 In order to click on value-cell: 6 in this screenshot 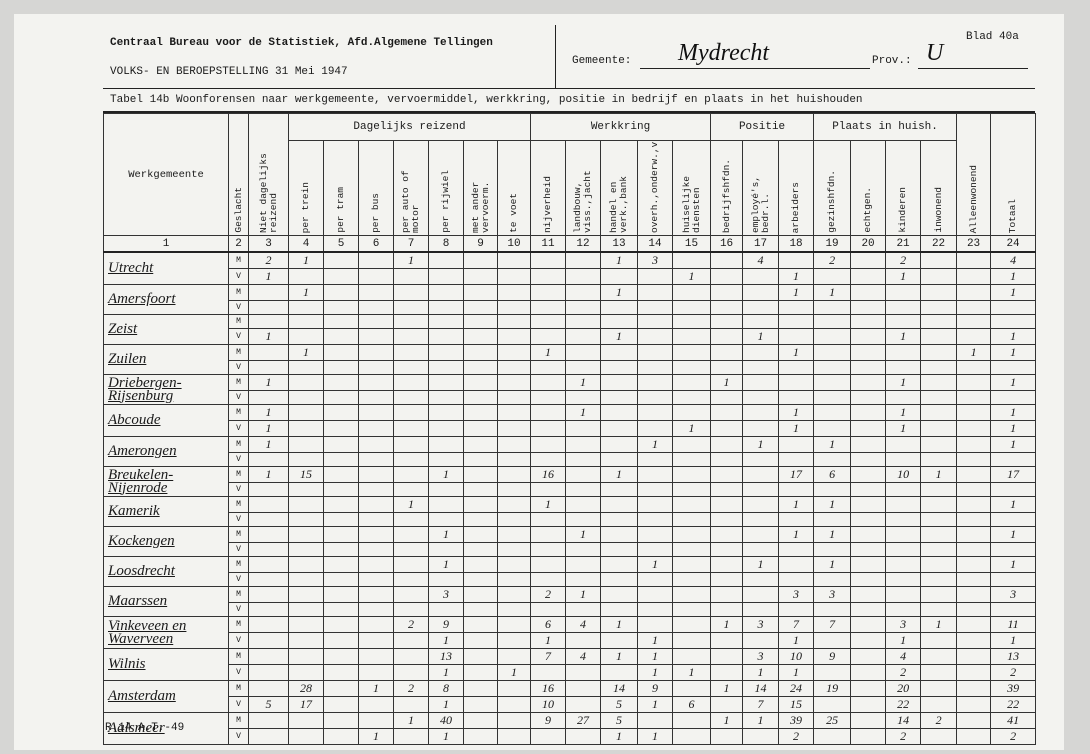, I will do `click(692, 704)`.